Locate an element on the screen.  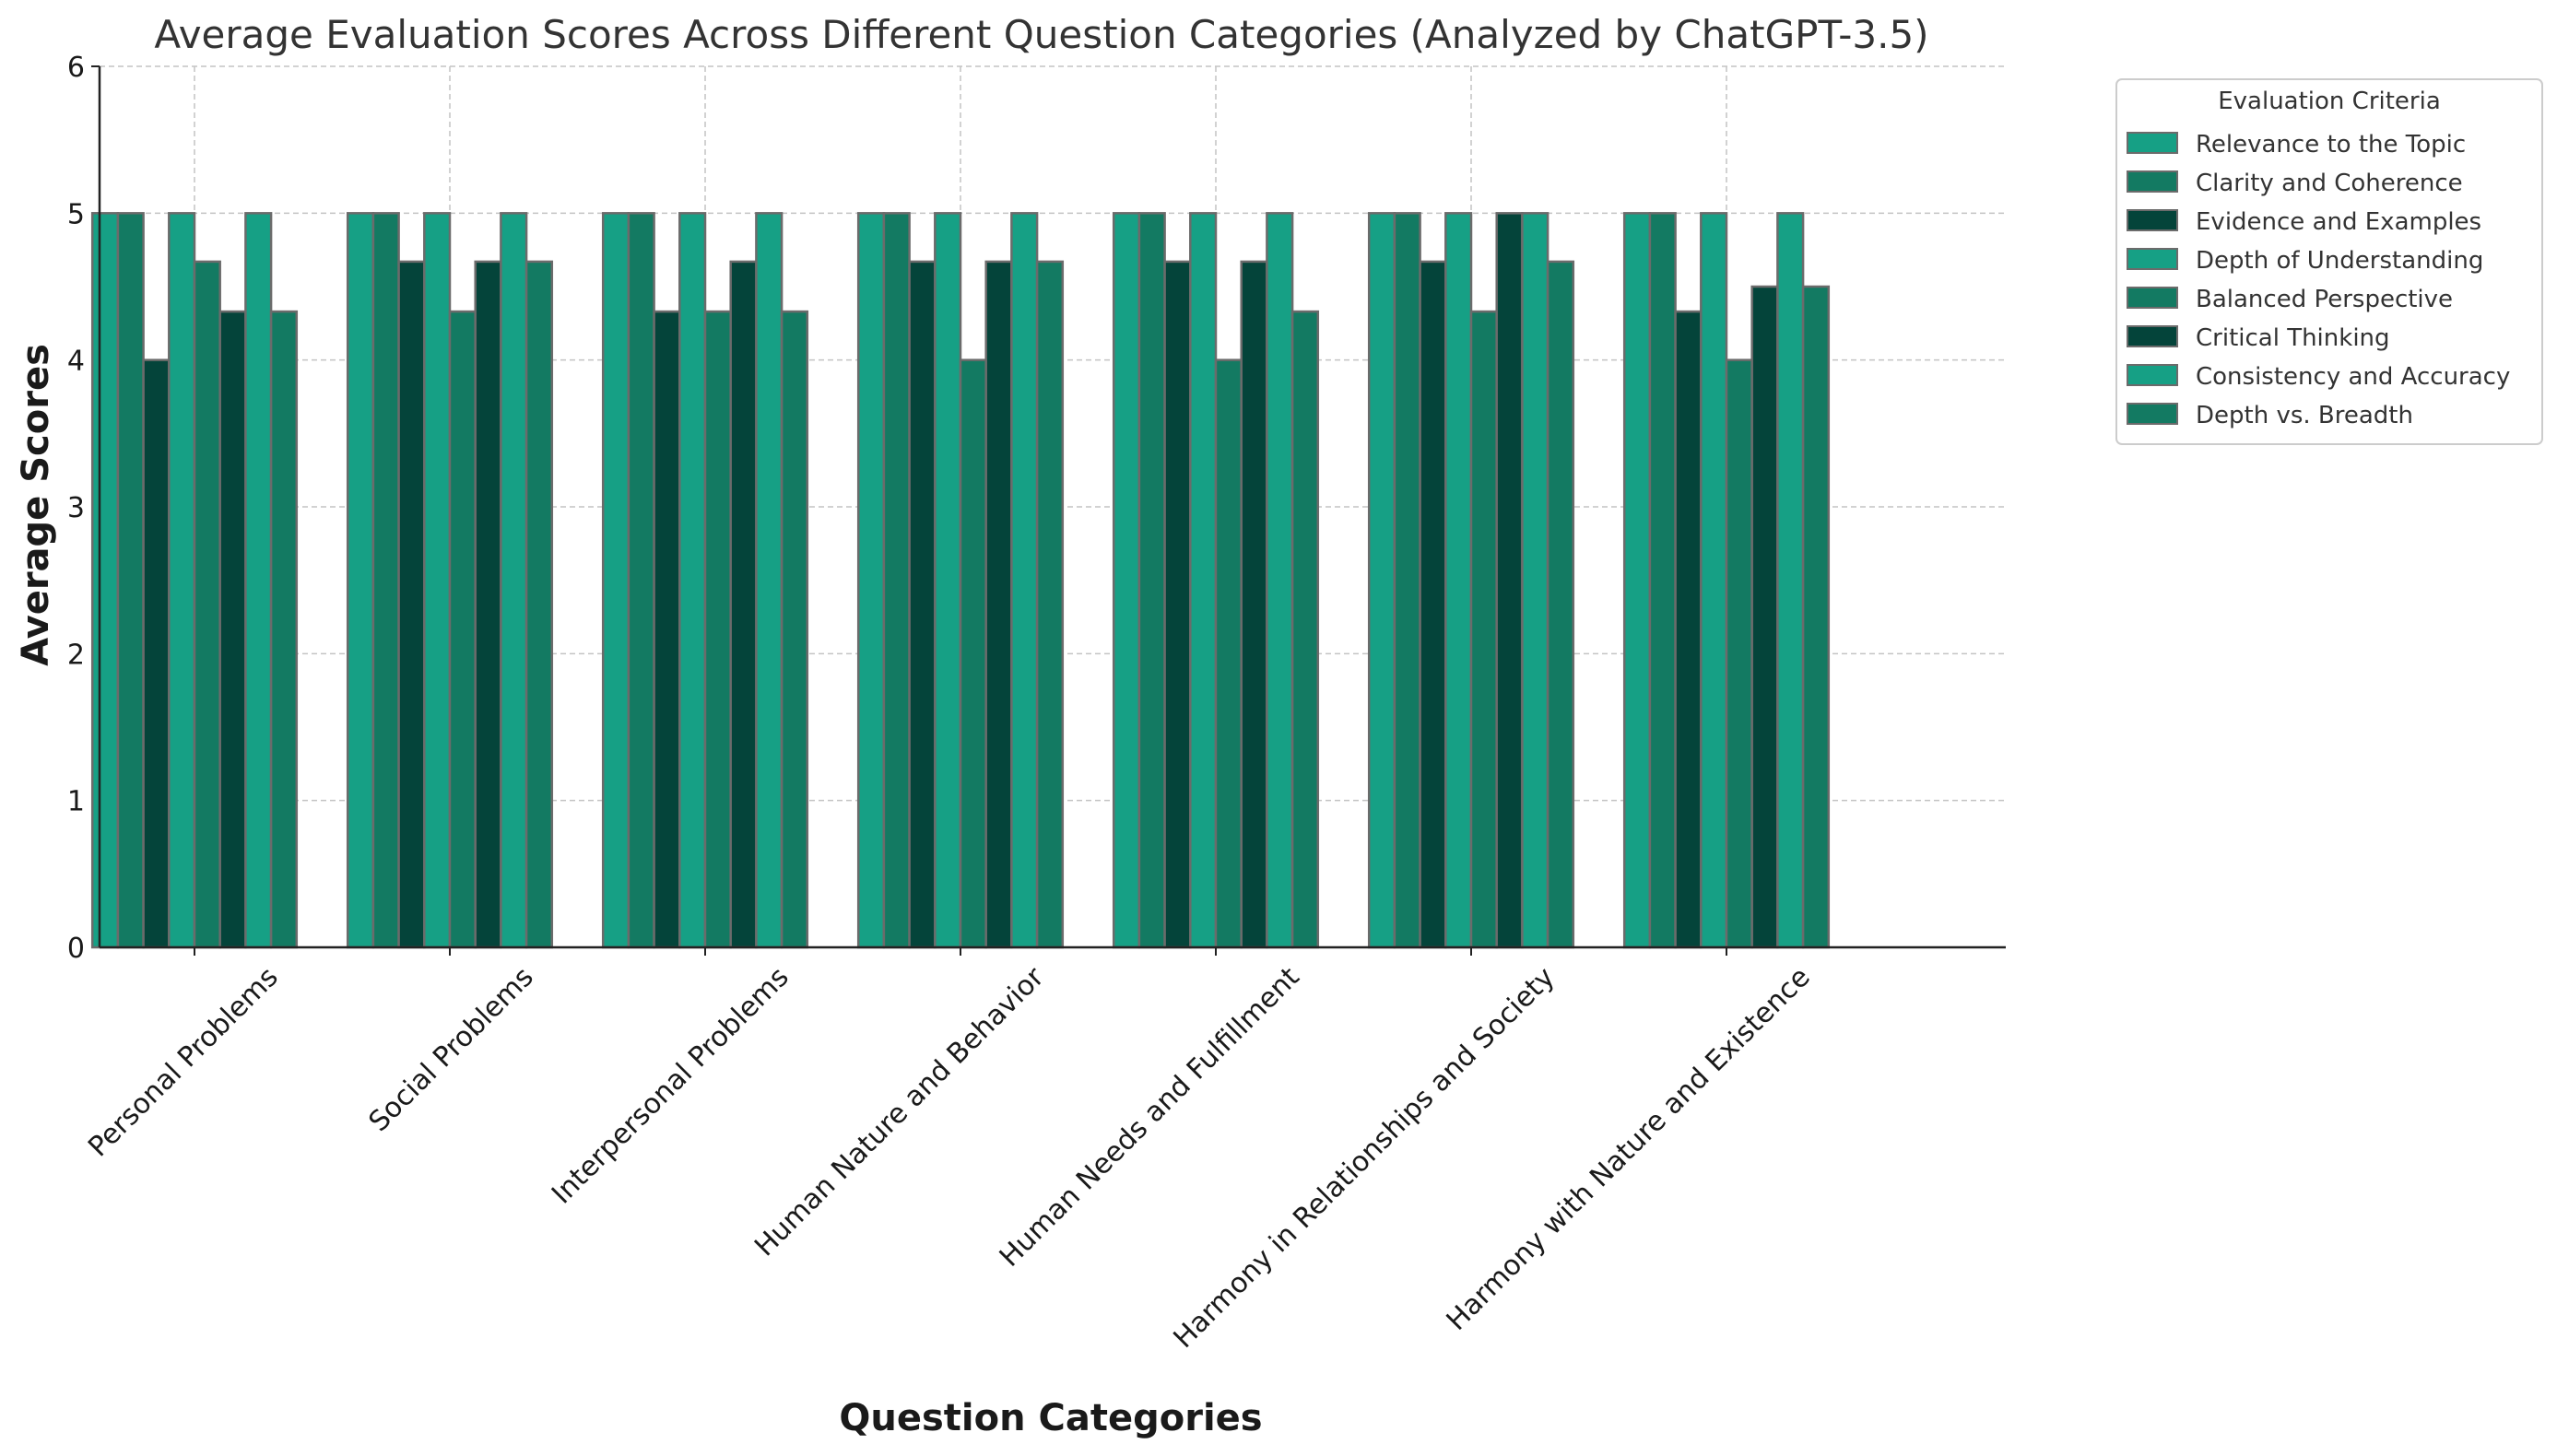
legend-item-label: Consistency and Accuracy is located at coordinates (2353, 377).